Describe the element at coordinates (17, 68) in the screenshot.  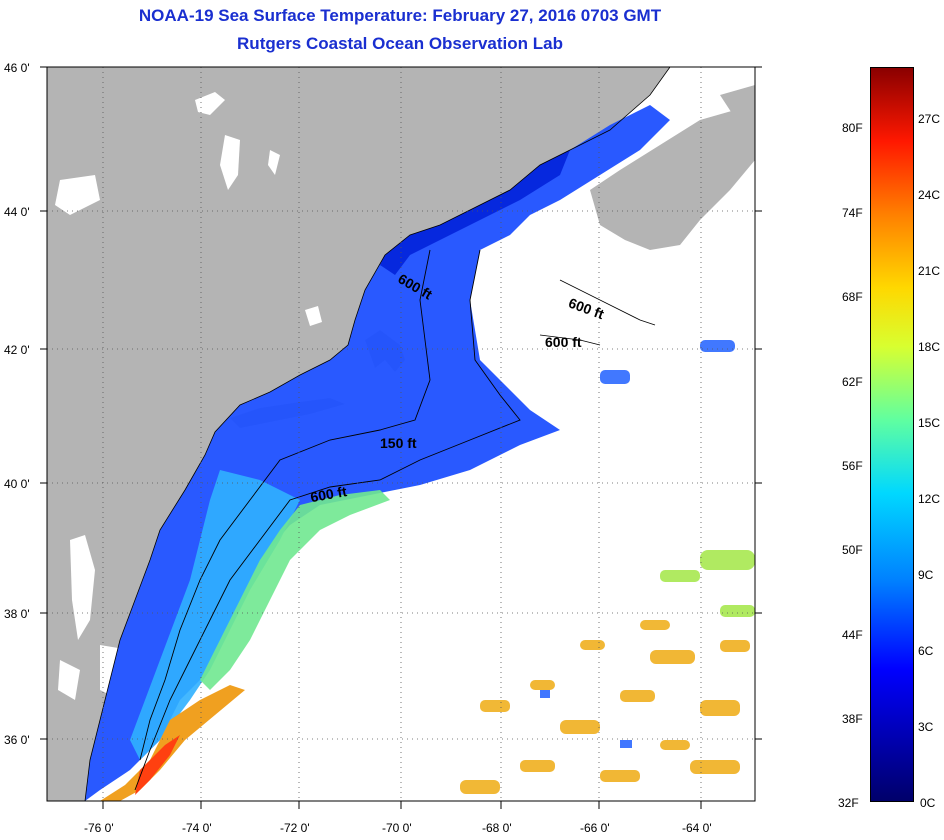
I see `lat-label: 46 0'` at that location.